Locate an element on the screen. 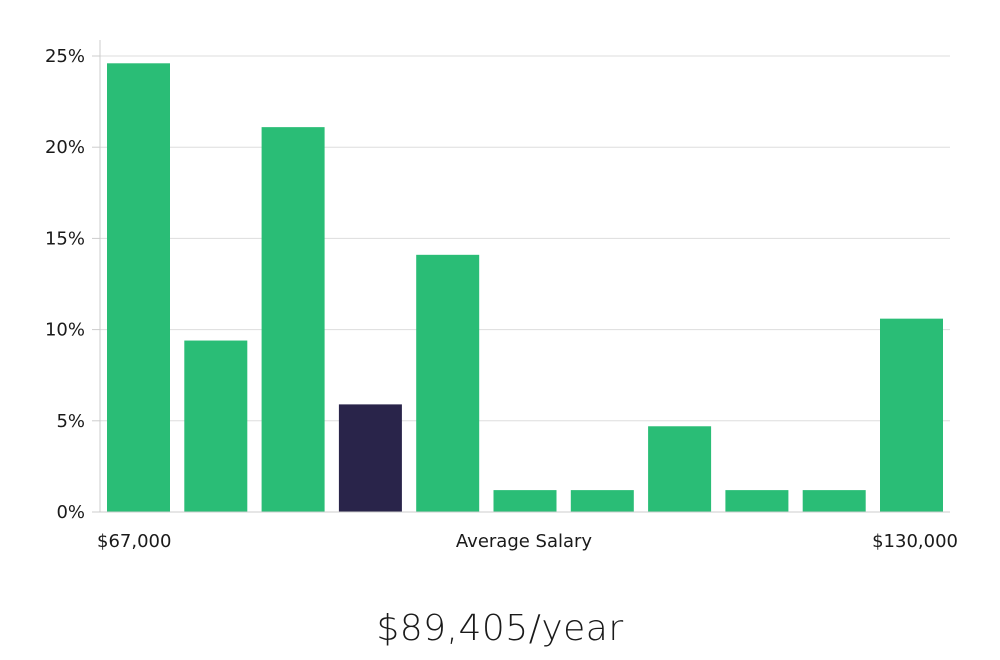 The height and width of the screenshot is (660, 1000). y-tick-label: 20% is located at coordinates (65, 147).